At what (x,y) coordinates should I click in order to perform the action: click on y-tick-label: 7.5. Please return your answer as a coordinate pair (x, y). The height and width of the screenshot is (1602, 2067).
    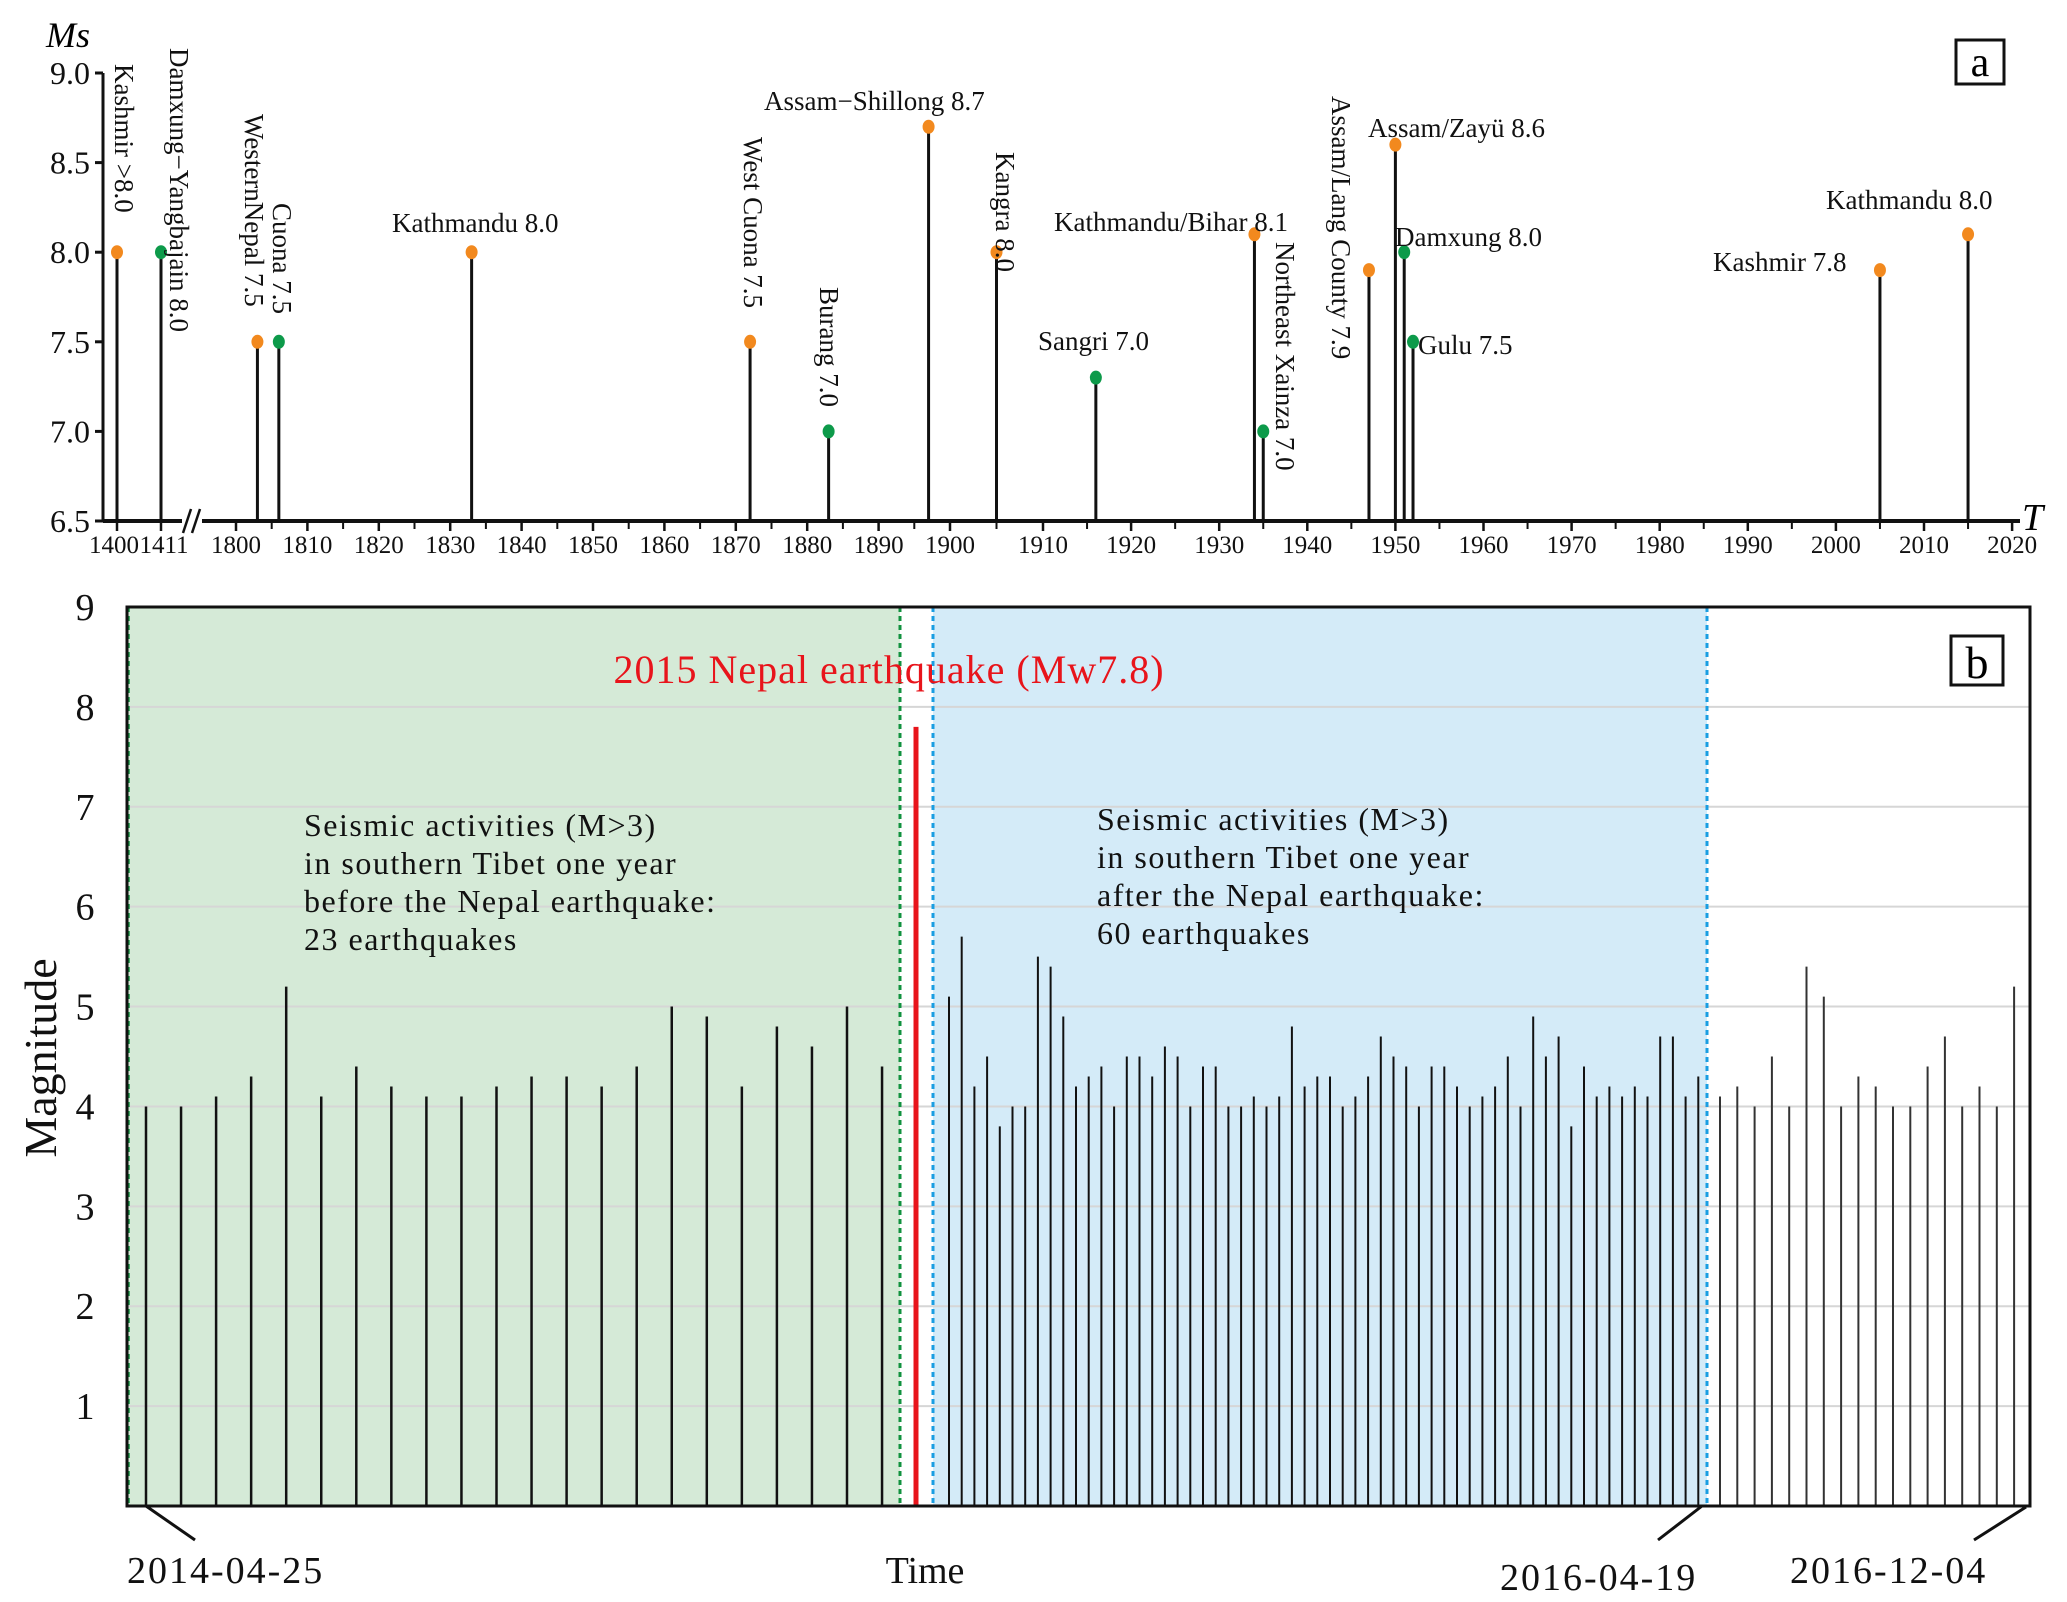
    Looking at the image, I should click on (70, 342).